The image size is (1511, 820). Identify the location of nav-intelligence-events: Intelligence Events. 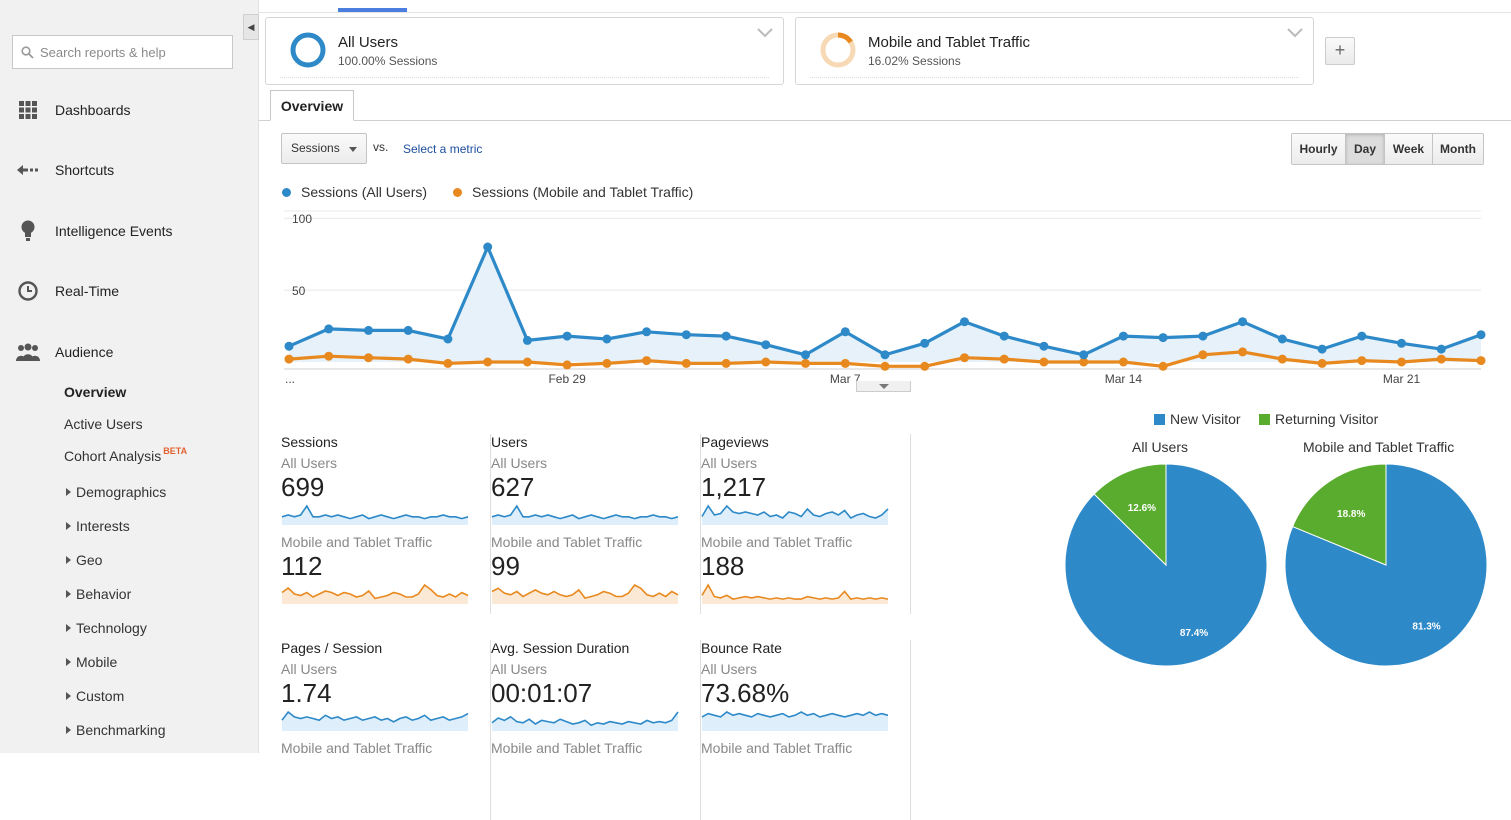
(129, 231).